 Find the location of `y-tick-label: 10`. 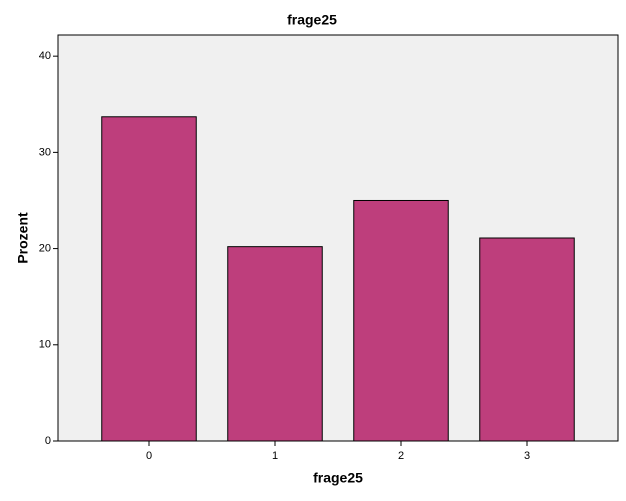

y-tick-label: 10 is located at coordinates (45, 345).